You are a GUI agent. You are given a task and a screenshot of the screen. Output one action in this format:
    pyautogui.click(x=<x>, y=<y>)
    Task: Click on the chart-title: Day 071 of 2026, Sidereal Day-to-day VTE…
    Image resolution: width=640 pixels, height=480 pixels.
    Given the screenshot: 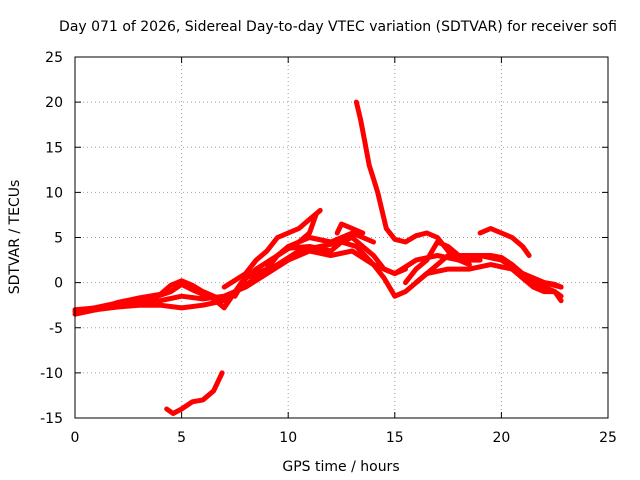 What is the action you would take?
    pyautogui.click(x=338, y=27)
    